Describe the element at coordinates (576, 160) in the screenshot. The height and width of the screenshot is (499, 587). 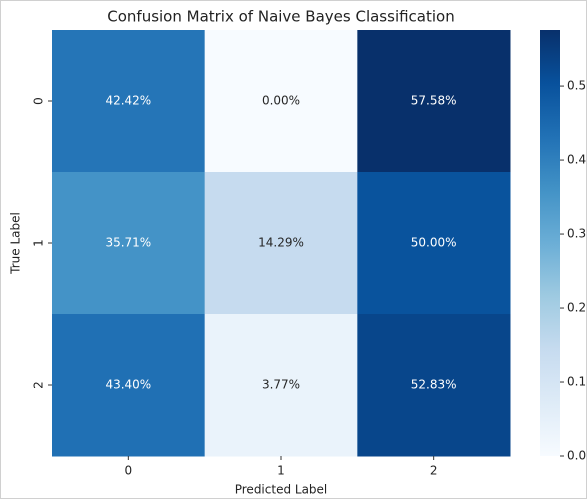
I see `colorbar-tick-label: 0.4` at that location.